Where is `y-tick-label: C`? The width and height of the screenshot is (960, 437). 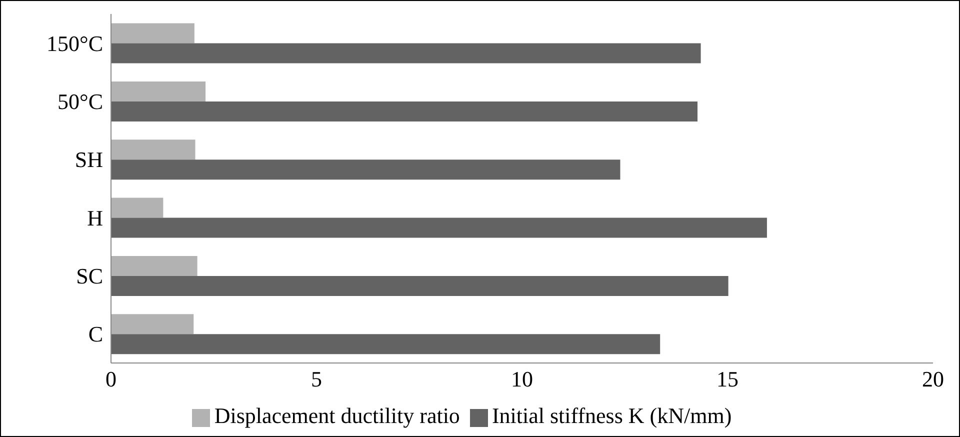
y-tick-label: C is located at coordinates (95, 334).